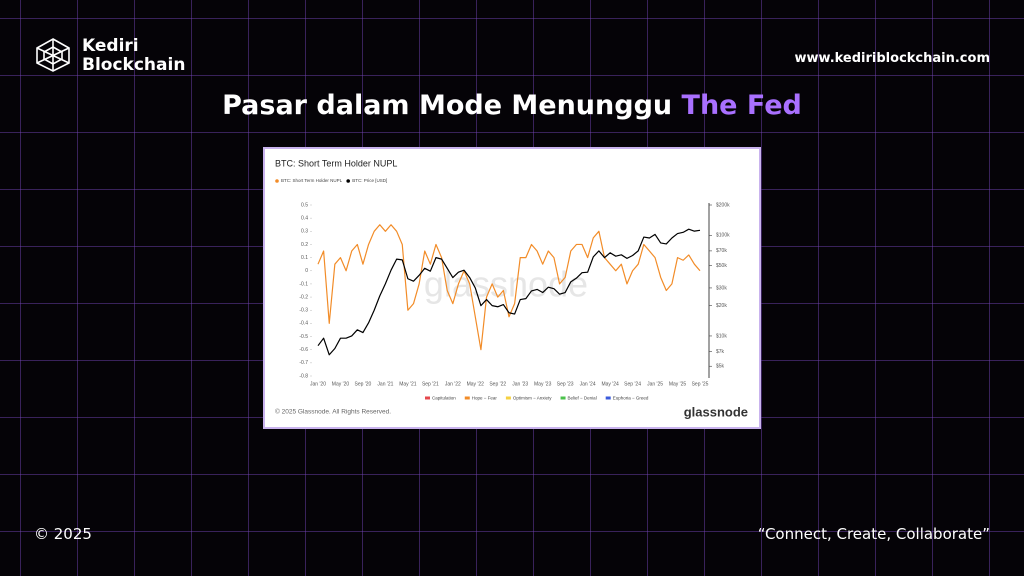 Image resolution: width=1024 pixels, height=576 pixels. What do you see at coordinates (721, 288) in the screenshot?
I see `y2-tick-label: $30k` at bounding box center [721, 288].